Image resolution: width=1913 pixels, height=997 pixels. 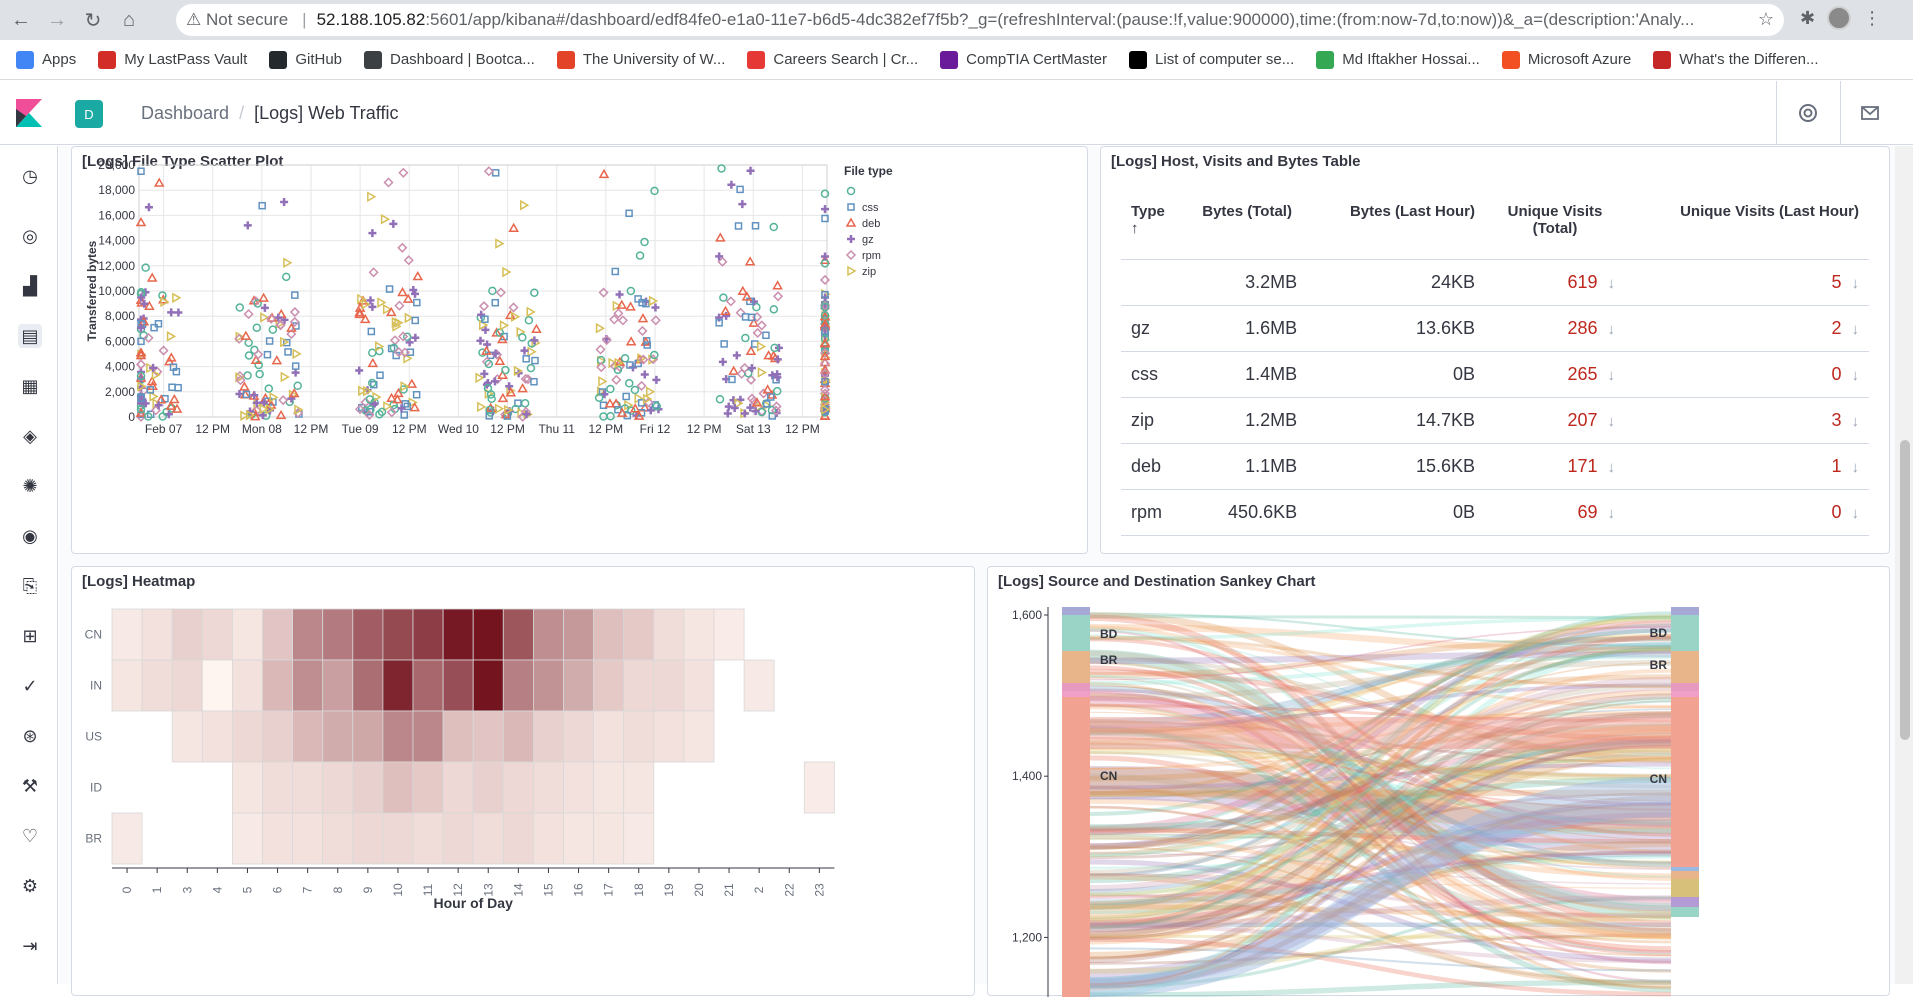 What do you see at coordinates (305, 60) in the screenshot?
I see `bookmark-item: GitHub` at bounding box center [305, 60].